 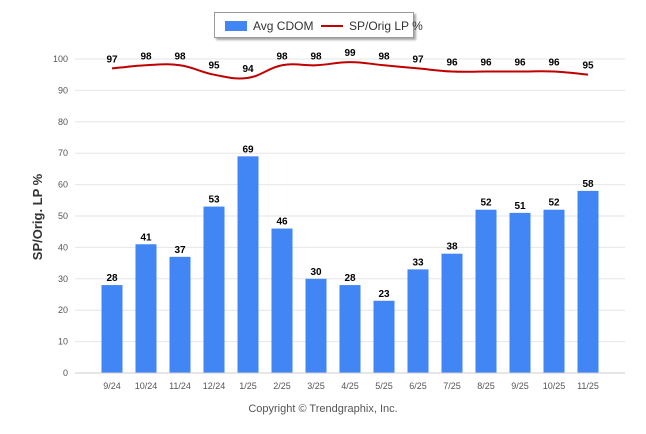 I want to click on y-tick-label: 60, so click(x=63, y=185).